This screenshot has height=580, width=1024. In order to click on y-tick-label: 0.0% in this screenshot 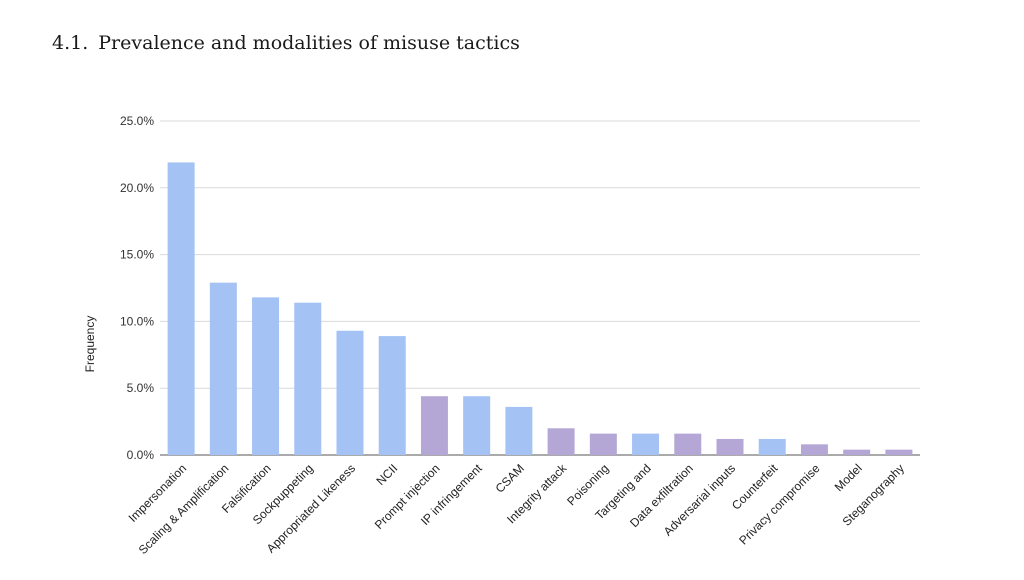, I will do `click(141, 455)`.